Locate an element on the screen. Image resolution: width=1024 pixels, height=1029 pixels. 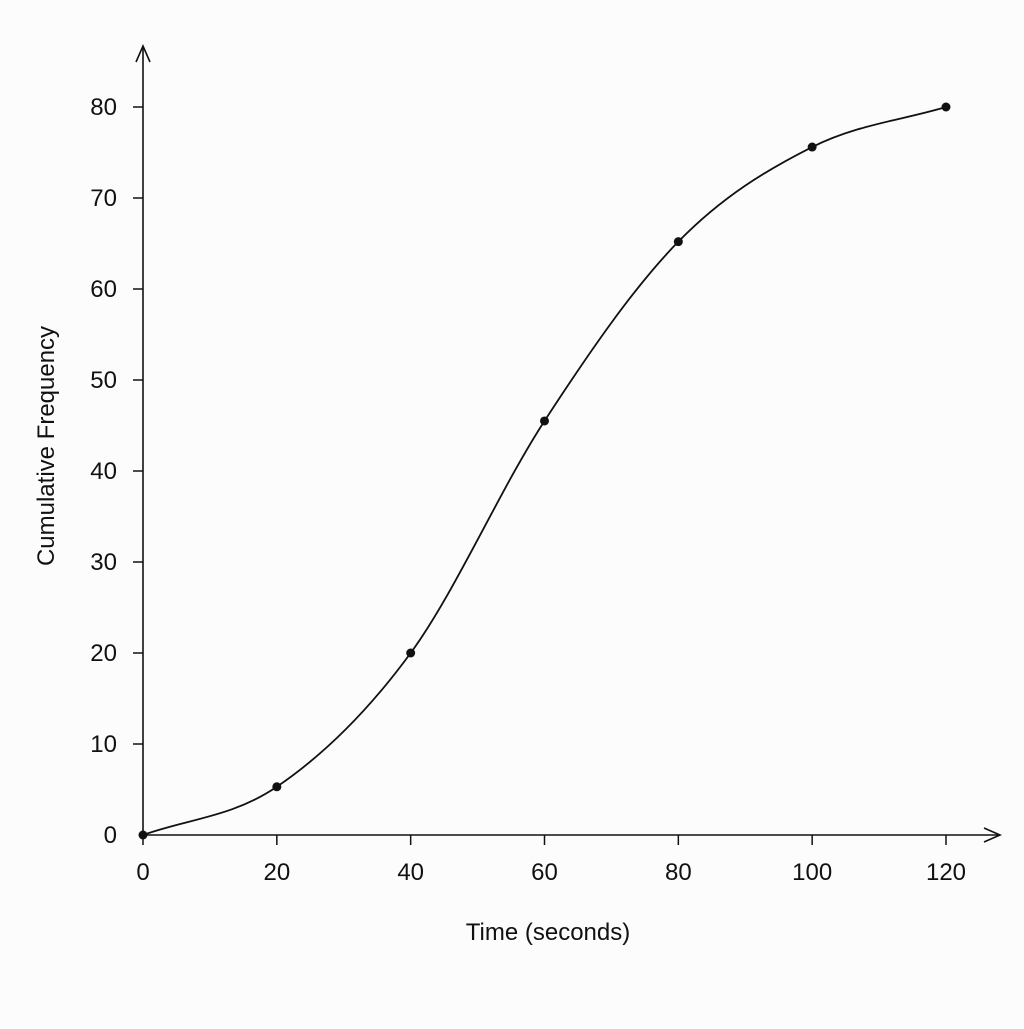
y-tick-label: 20 is located at coordinates (103, 653).